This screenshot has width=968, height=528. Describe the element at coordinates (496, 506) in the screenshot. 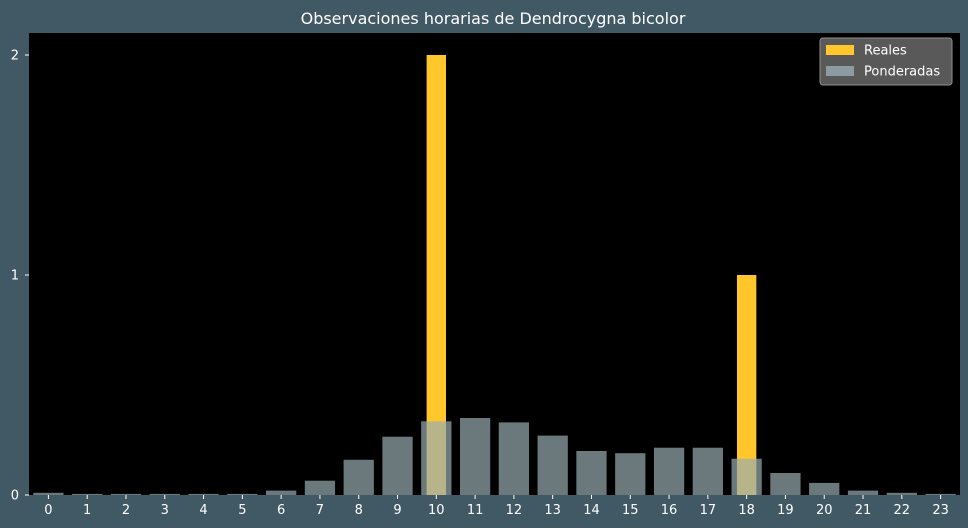

I see `x-axis: 0 1 2 3 4 5 6 7 8 9 10 11 12 13 14 15 16 17 18 19 20 21 22 23` at that location.